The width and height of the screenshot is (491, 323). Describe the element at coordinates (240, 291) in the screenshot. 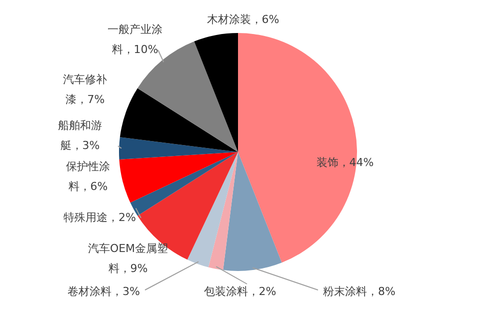

I see `slice-label: 包装涂料，2%` at that location.